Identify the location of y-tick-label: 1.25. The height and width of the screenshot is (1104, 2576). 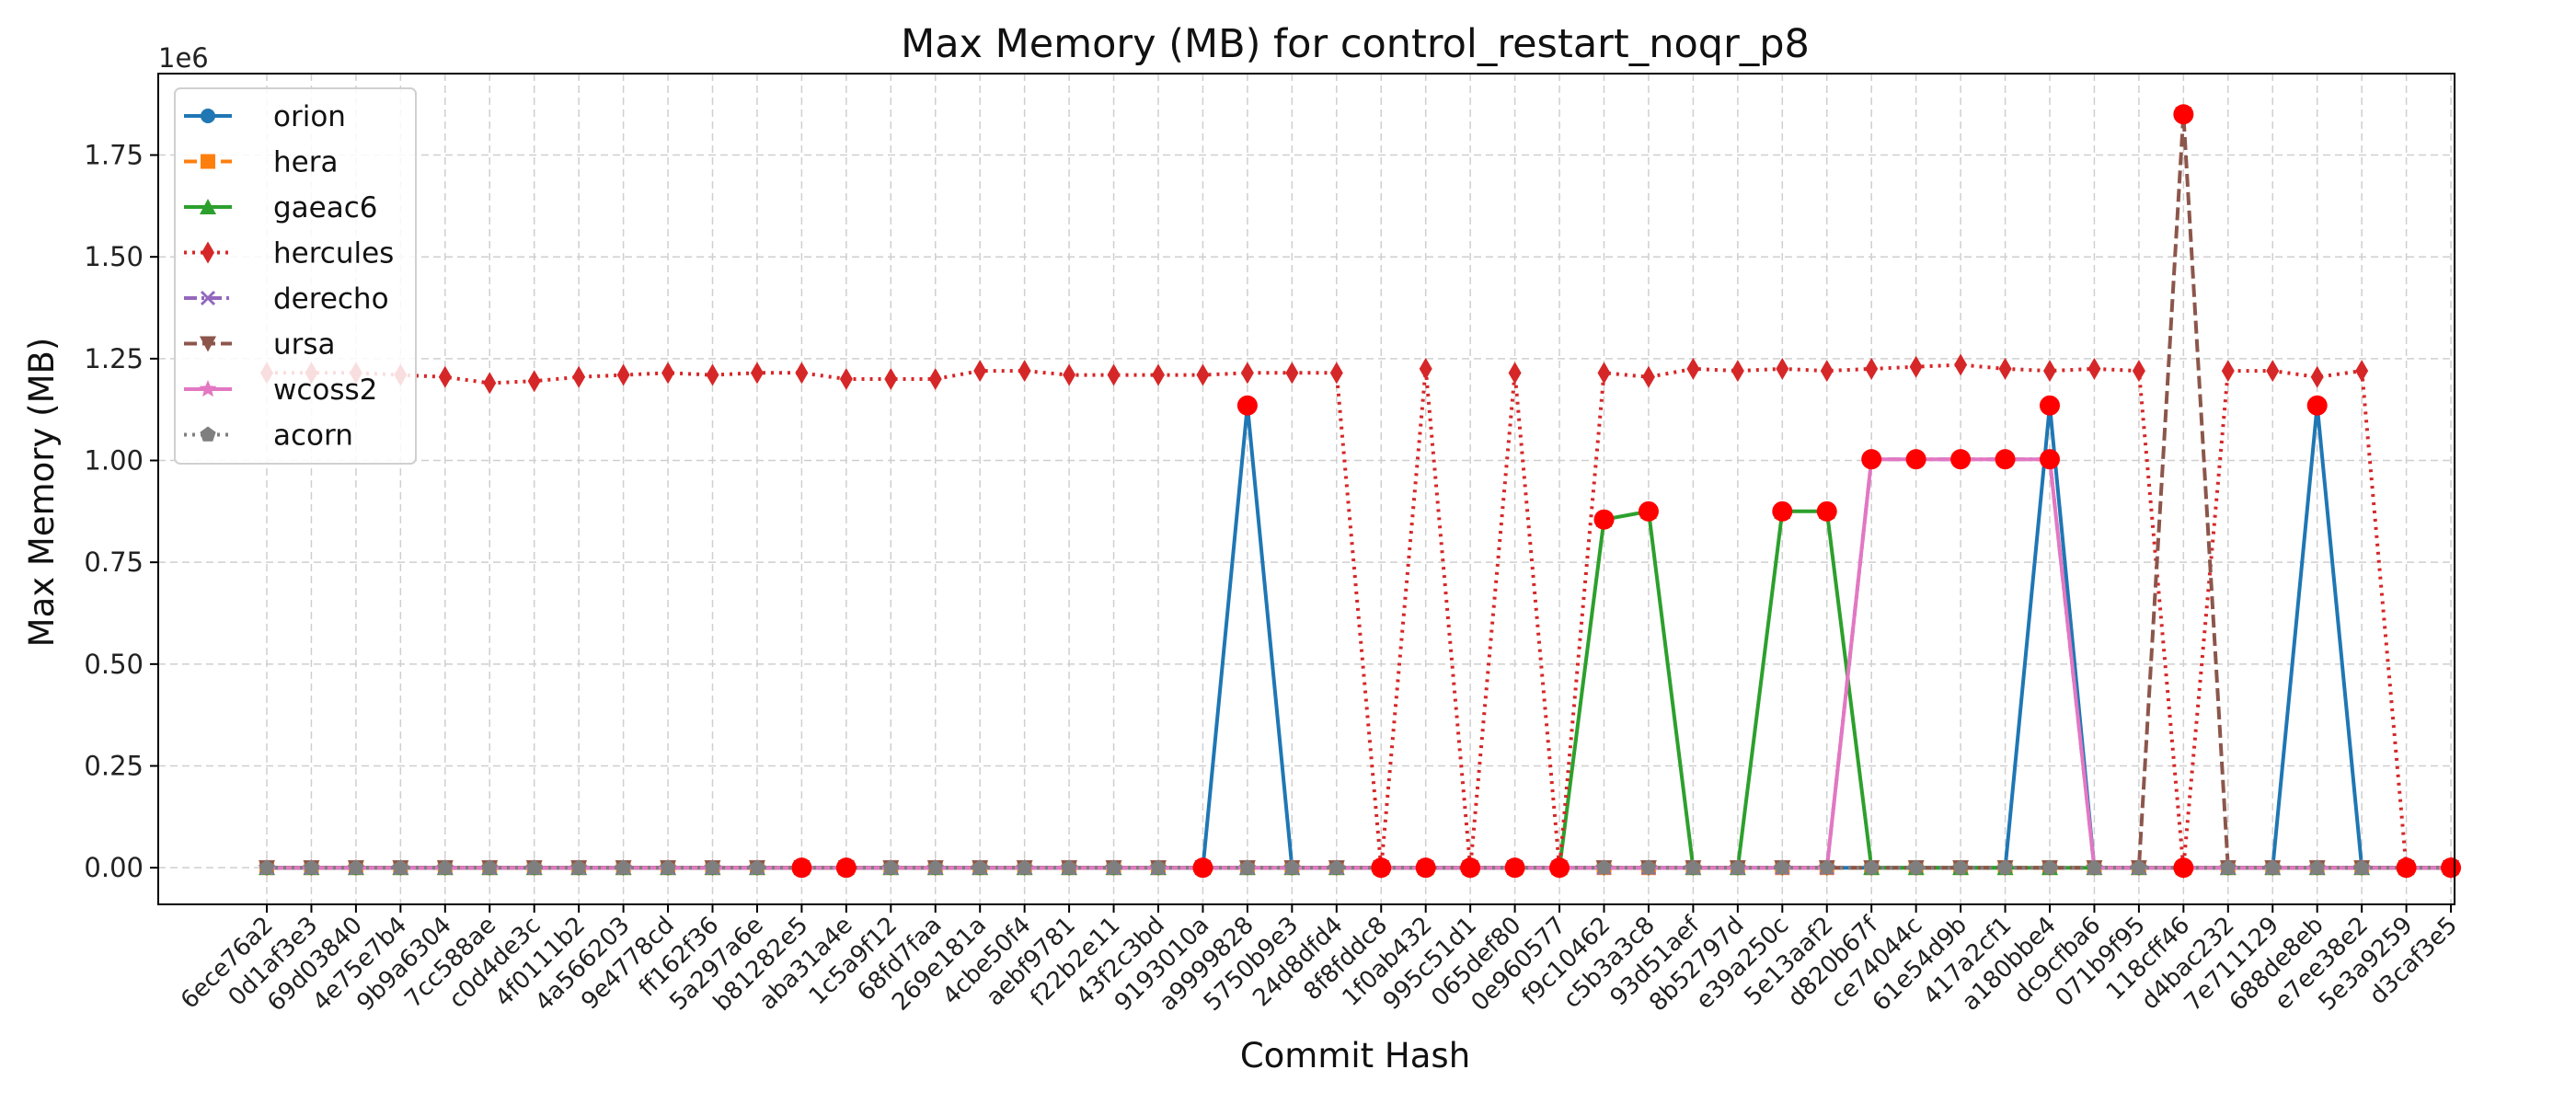
(114, 358).